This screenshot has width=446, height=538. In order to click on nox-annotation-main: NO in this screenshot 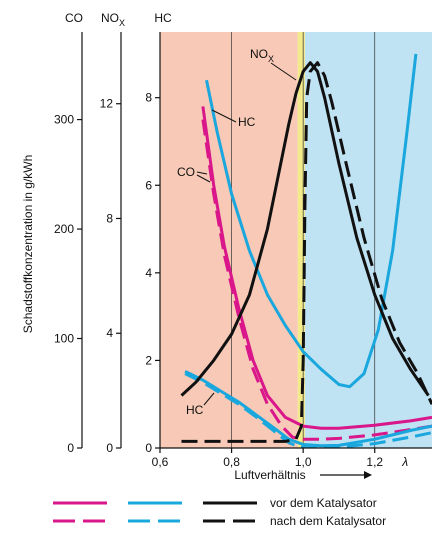, I will do `click(259, 54)`.